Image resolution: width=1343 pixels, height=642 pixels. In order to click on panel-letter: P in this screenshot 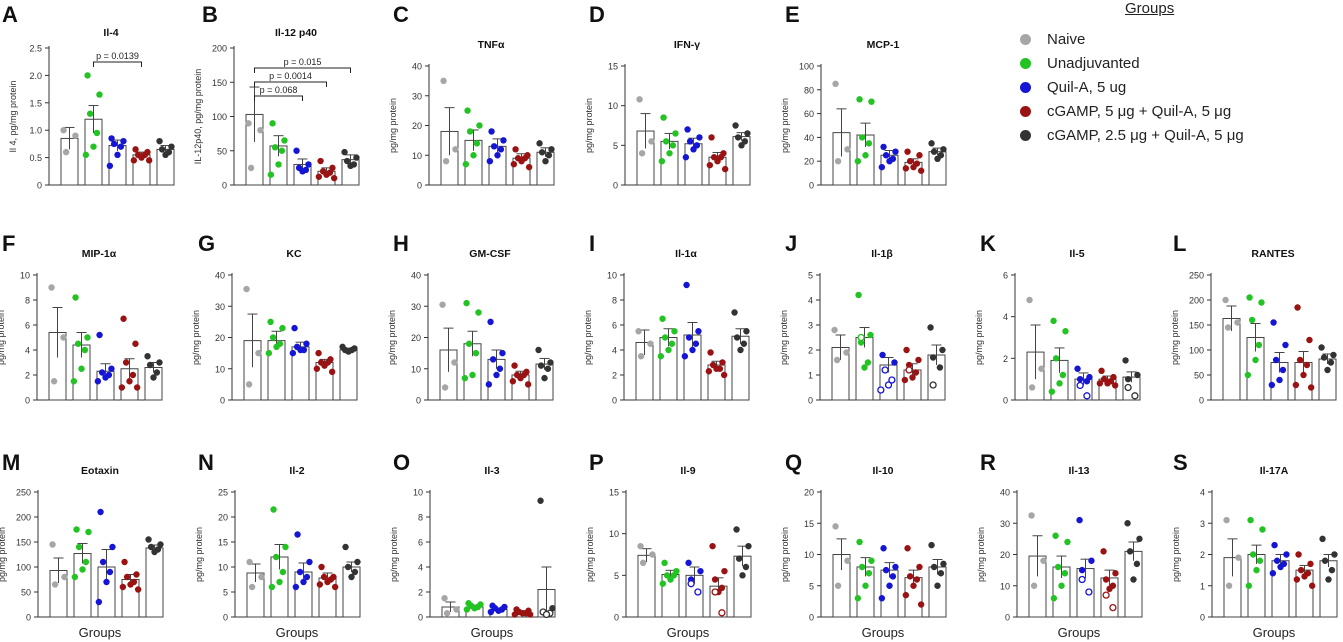, I will do `click(596, 462)`.